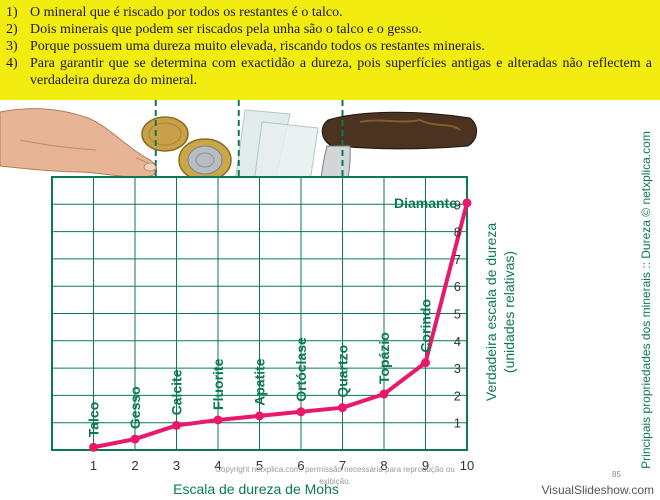 This screenshot has width=660, height=500. Describe the element at coordinates (616, 474) in the screenshot. I see `page-number: 85` at that location.